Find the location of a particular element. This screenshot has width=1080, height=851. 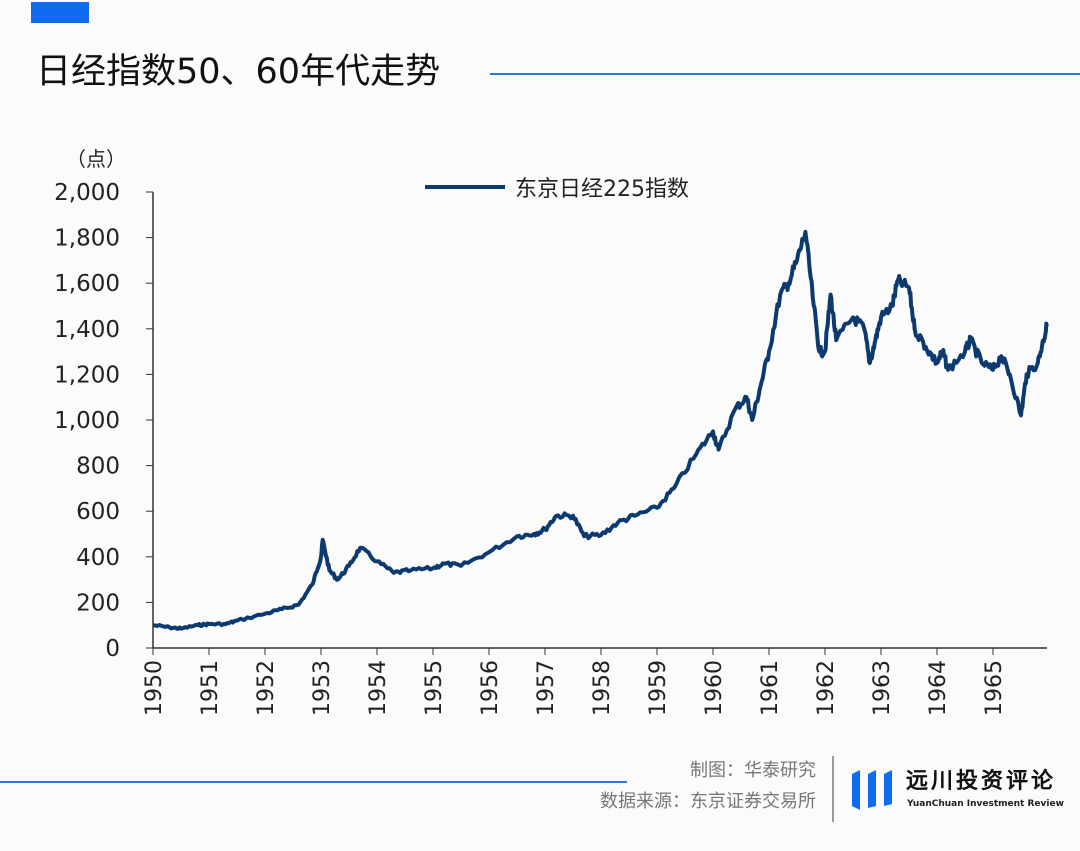

chart-credit: 制图：华泰研究 is located at coordinates (753, 770).